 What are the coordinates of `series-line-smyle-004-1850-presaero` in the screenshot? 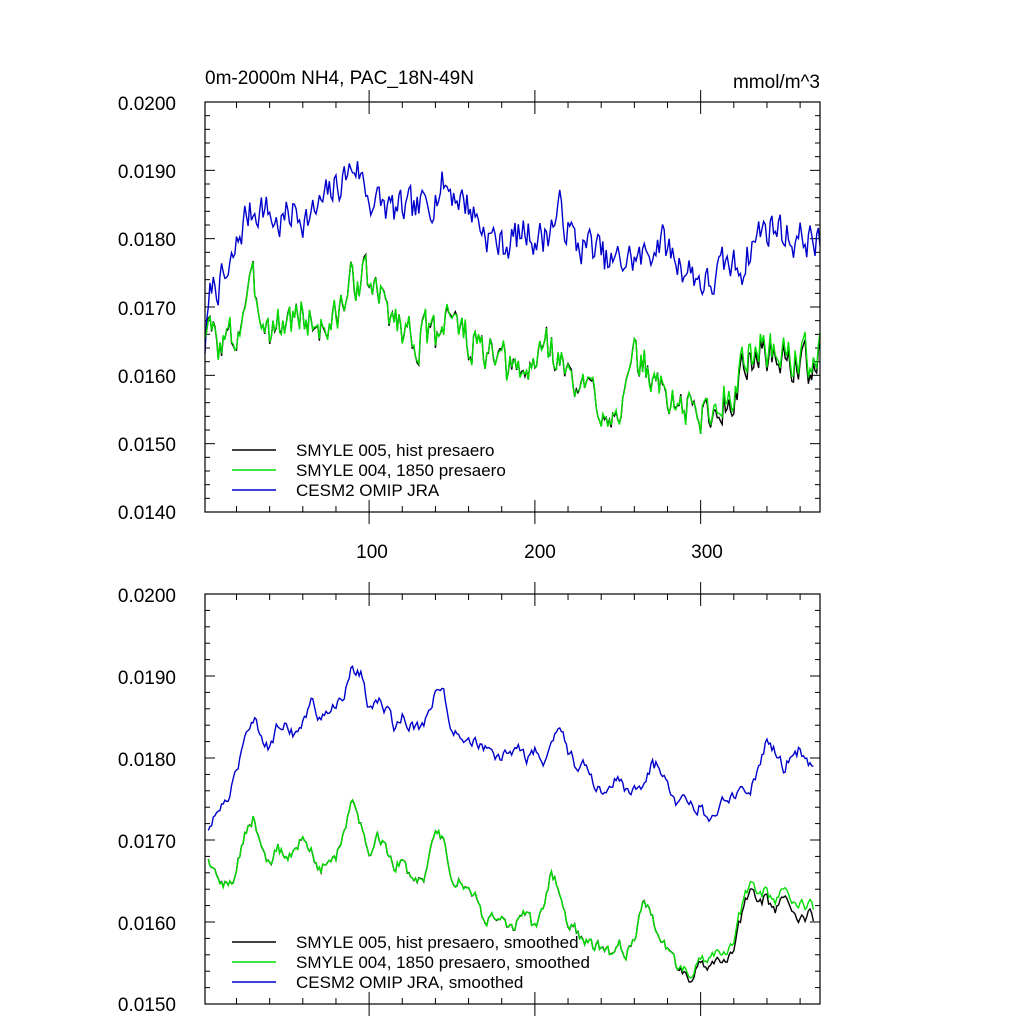 It's located at (512, 343).